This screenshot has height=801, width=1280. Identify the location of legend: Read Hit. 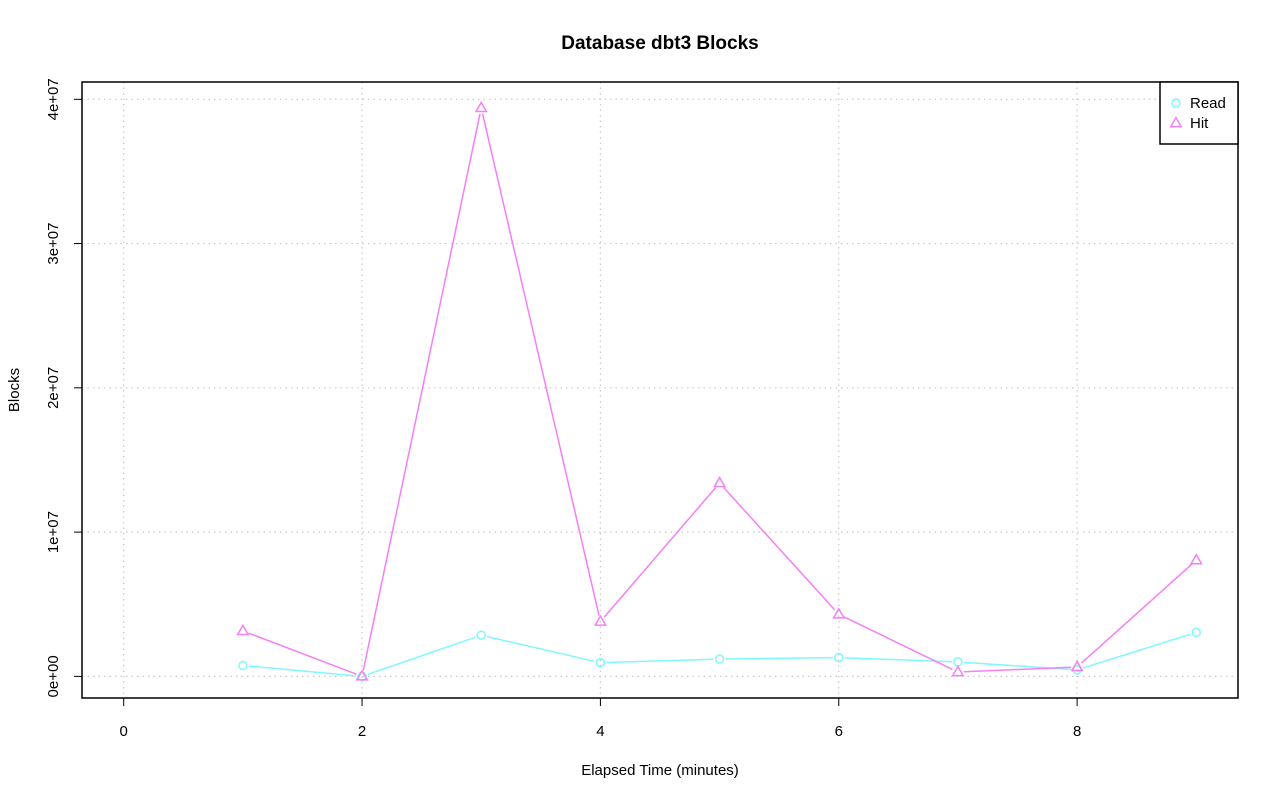
(1199, 113).